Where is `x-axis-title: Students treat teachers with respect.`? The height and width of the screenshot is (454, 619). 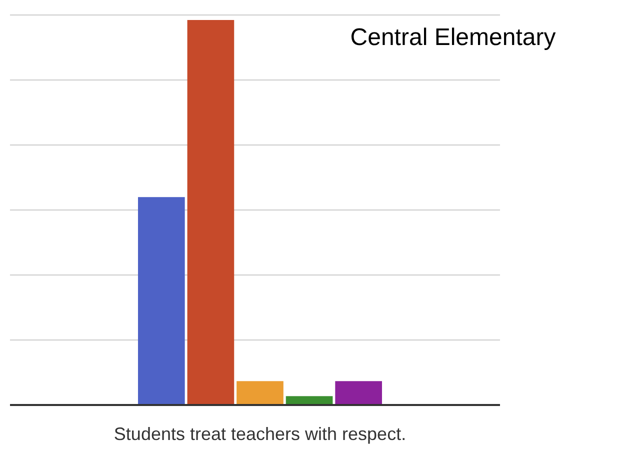
x-axis-title: Students treat teachers with respect. is located at coordinates (260, 434).